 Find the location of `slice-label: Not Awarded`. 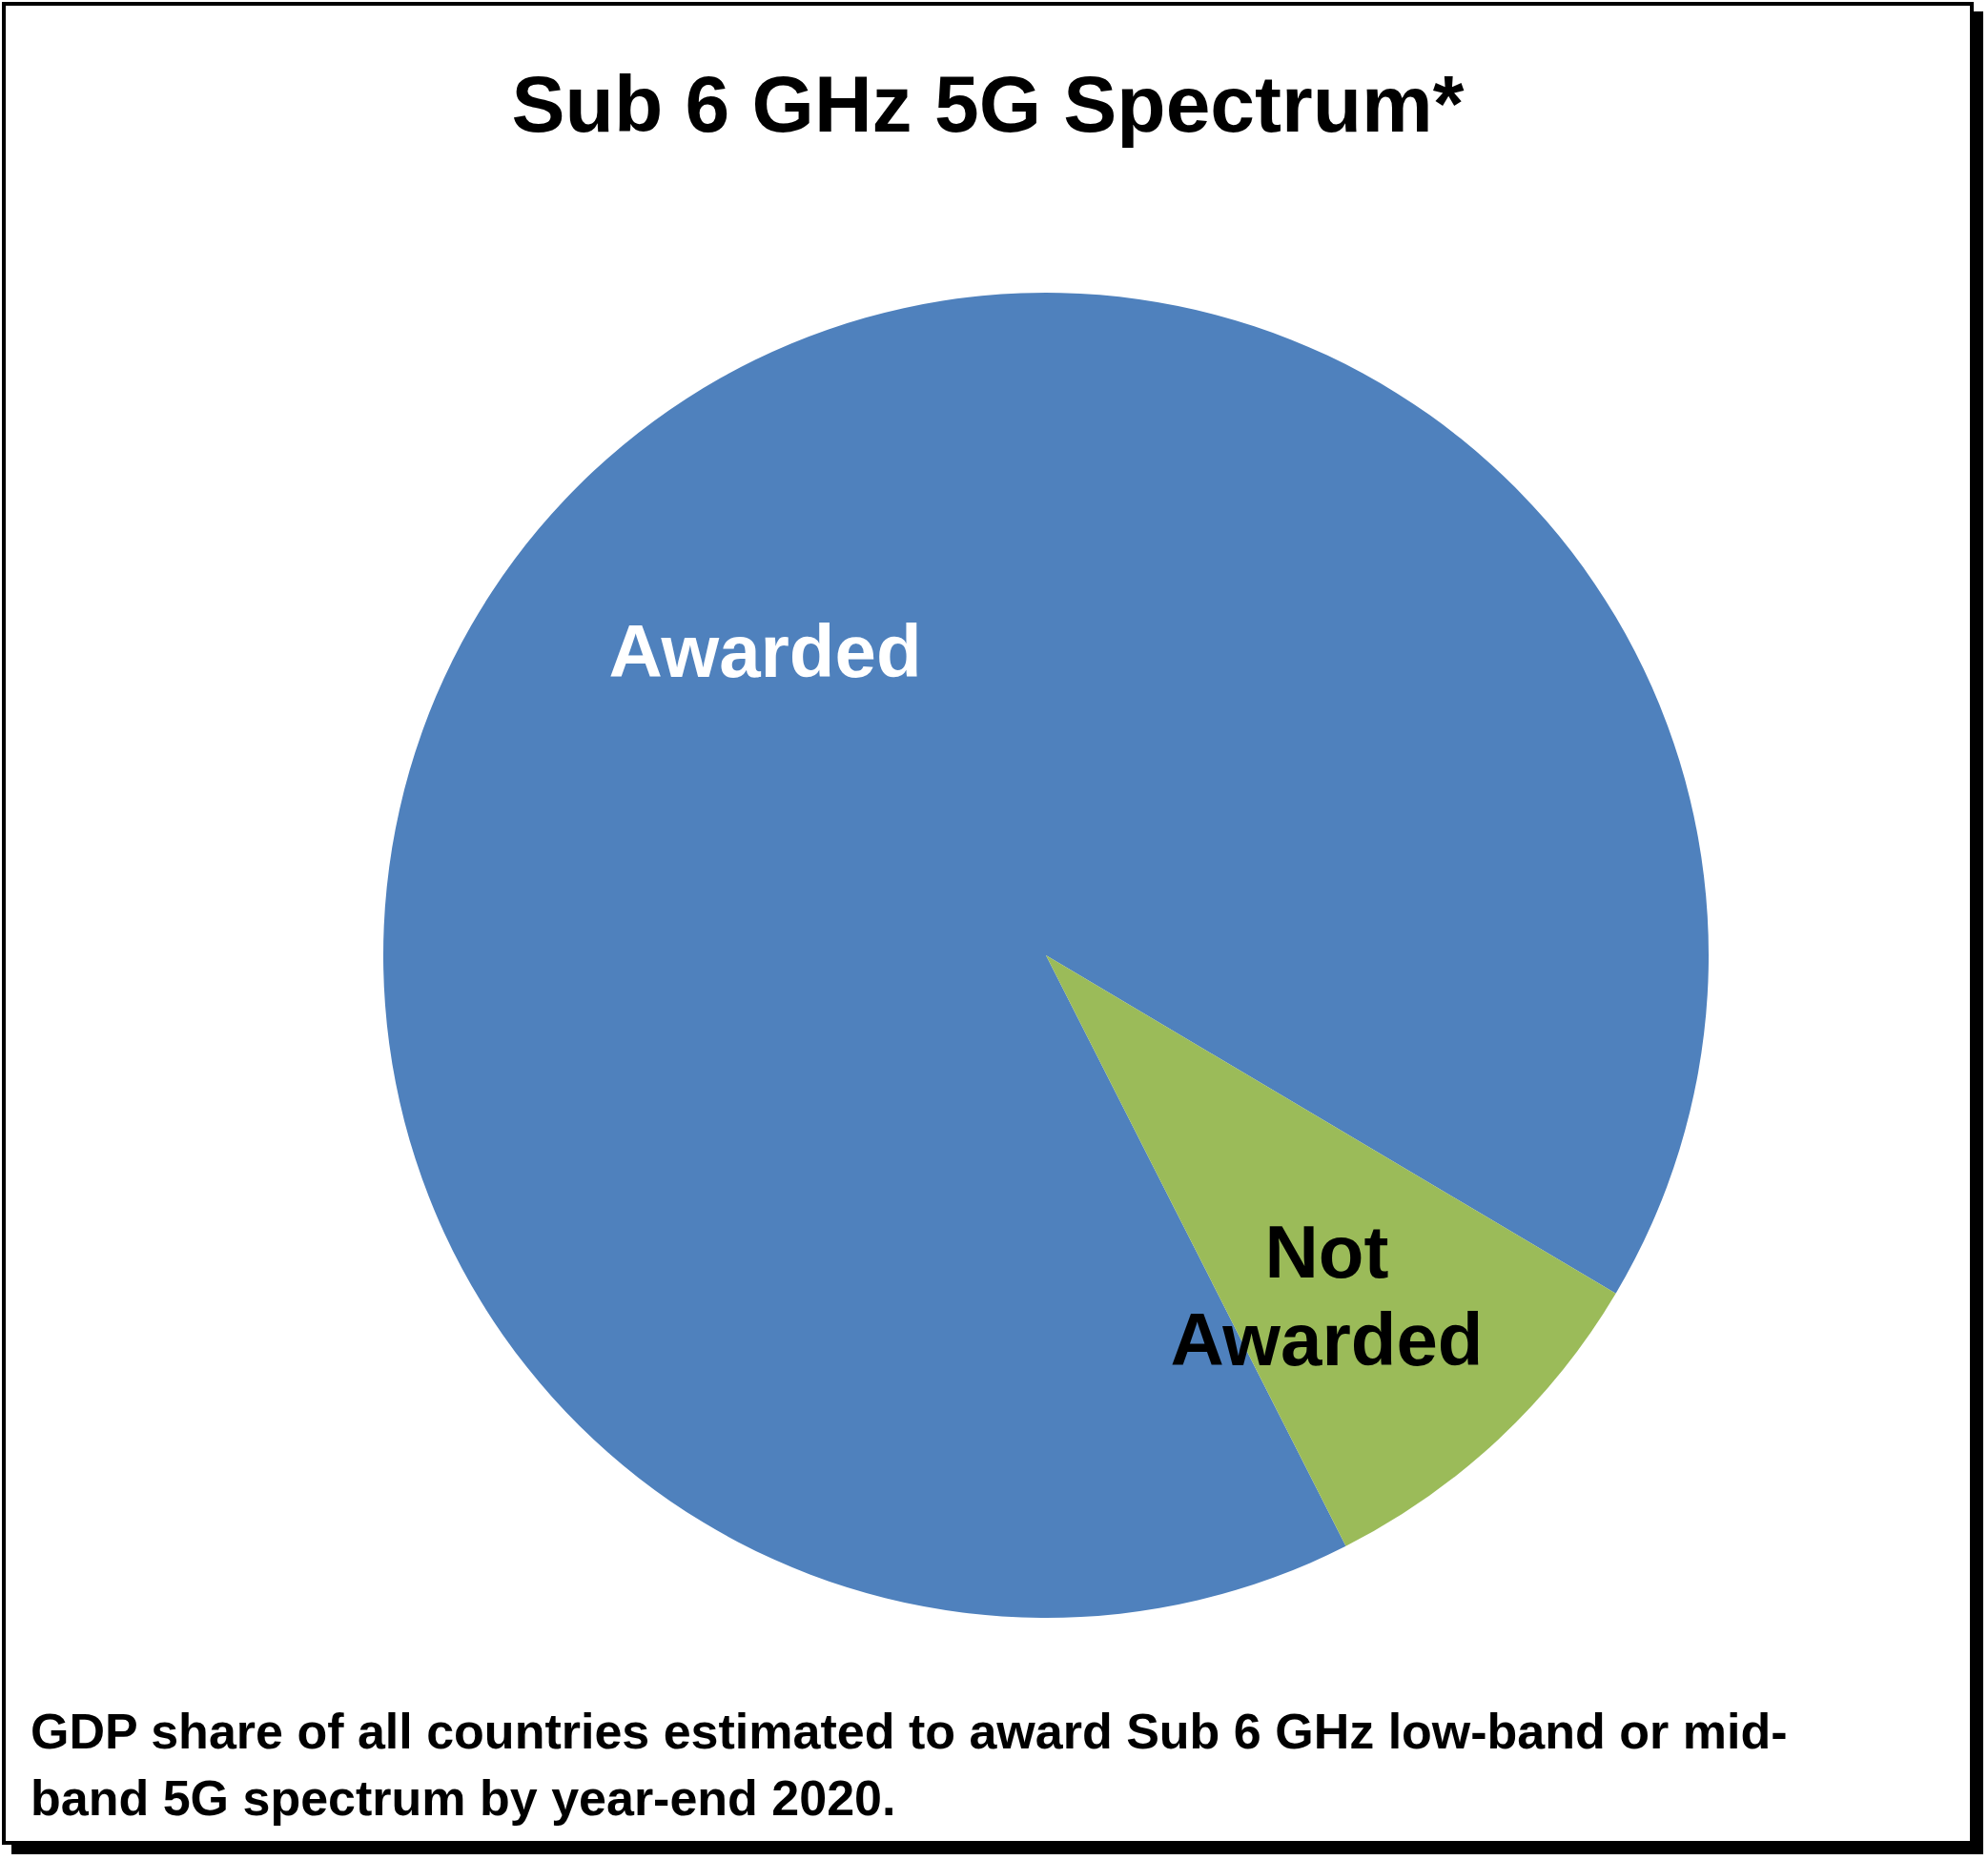

slice-label: Not Awarded is located at coordinates (1327, 1295).